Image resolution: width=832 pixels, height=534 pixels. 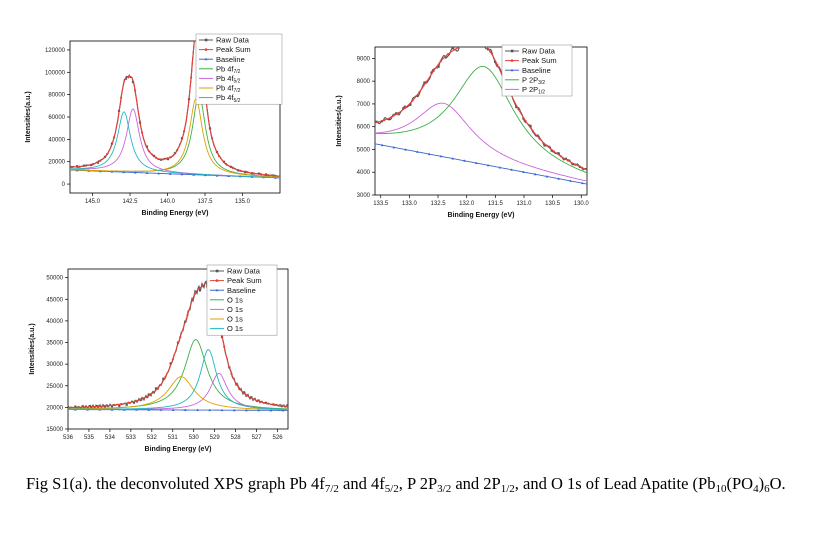 I want to click on caption-text: and 4f, so click(x=361, y=483).